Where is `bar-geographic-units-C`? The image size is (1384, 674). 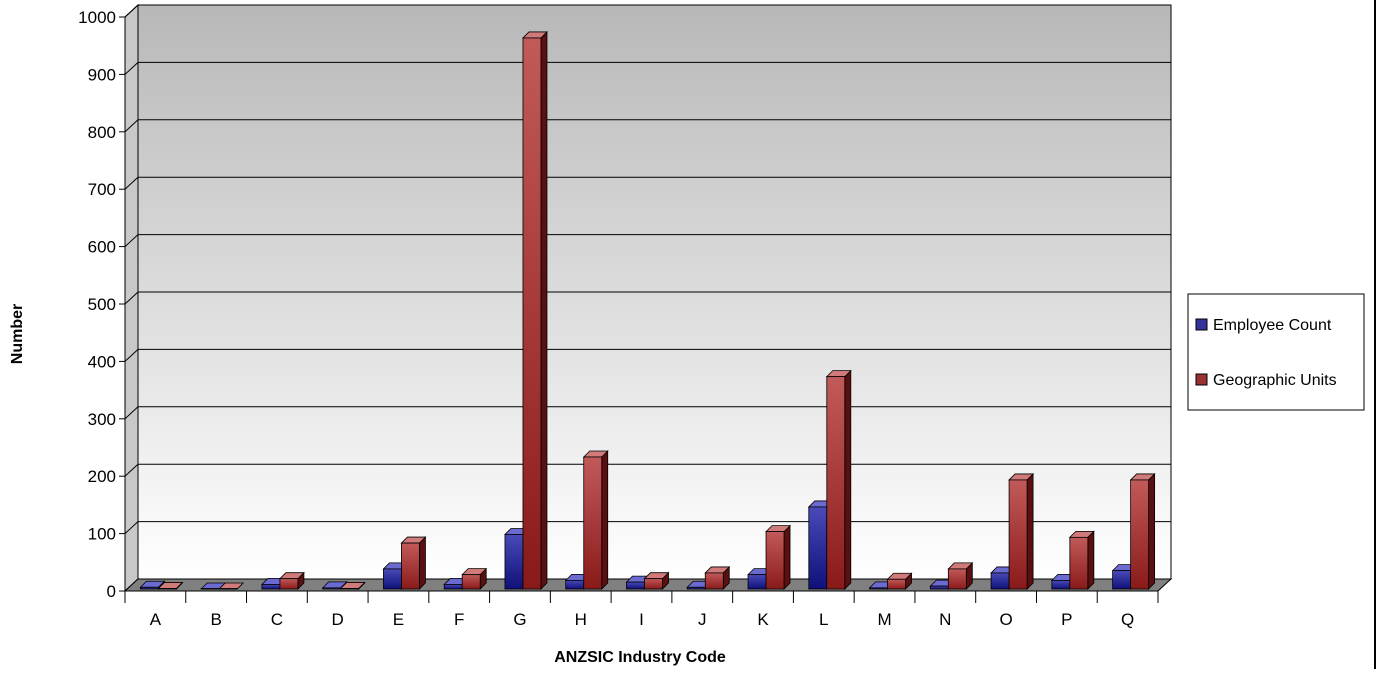 bar-geographic-units-C is located at coordinates (291, 580).